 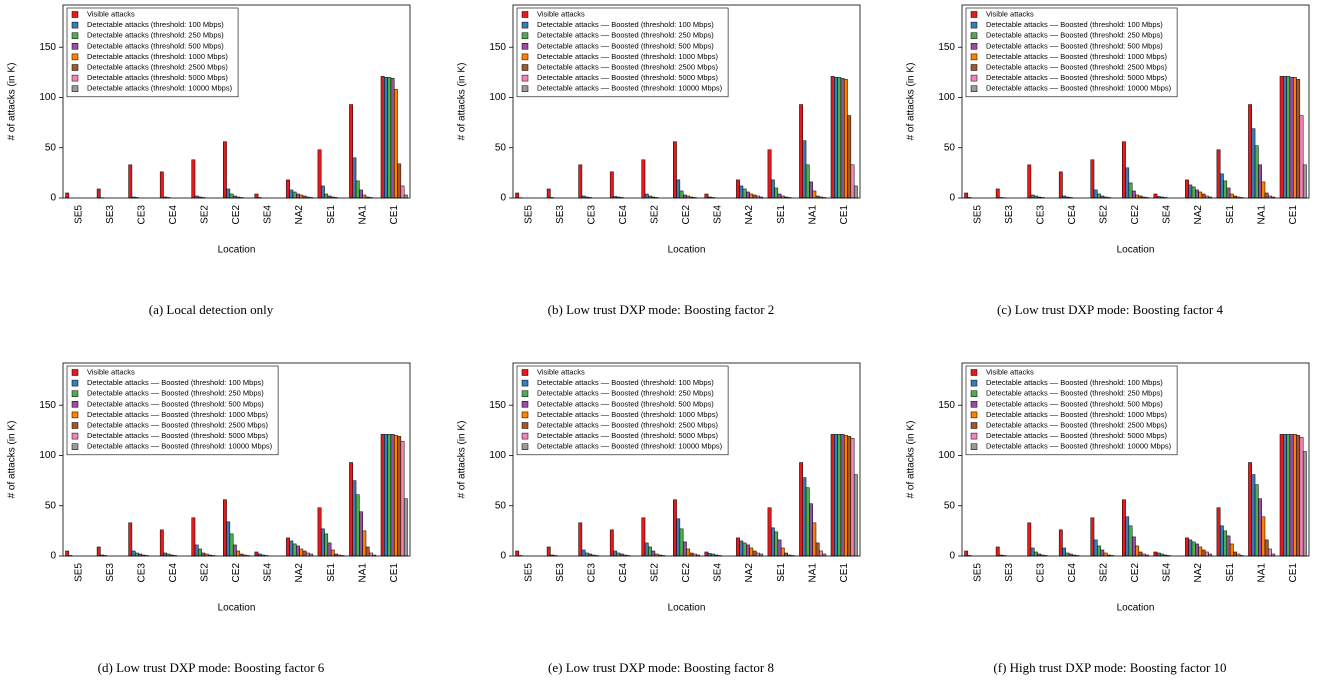 I want to click on y-axis-label: # of attacks (in K), so click(x=12, y=460).